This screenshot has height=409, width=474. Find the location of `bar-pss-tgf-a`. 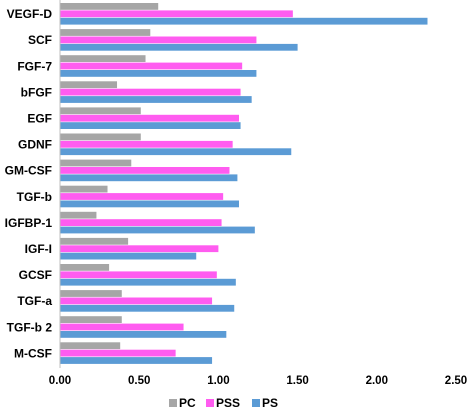

bar-pss-tgf-a is located at coordinates (136, 301).